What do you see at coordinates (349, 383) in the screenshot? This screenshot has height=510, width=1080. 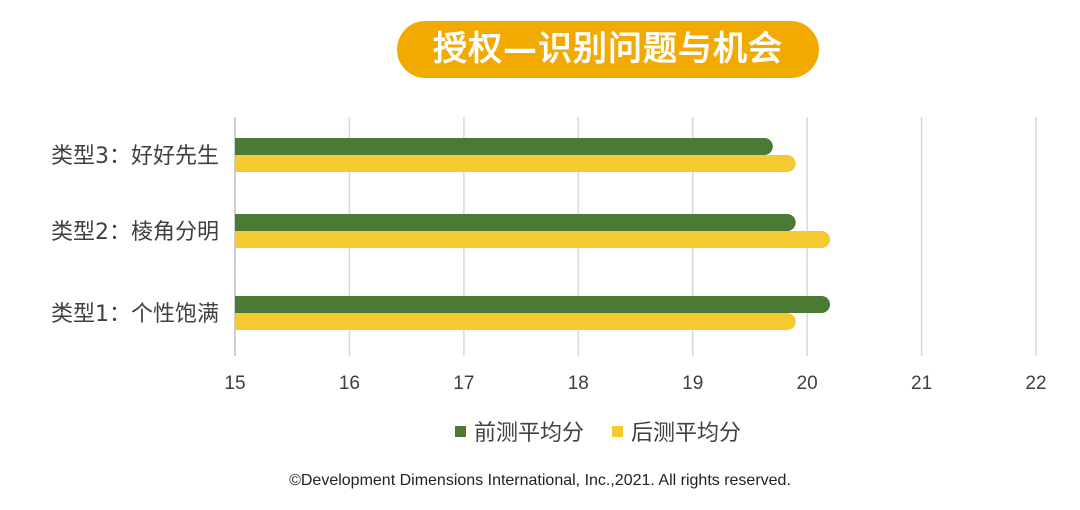 I see `x-tick-label: 16` at bounding box center [349, 383].